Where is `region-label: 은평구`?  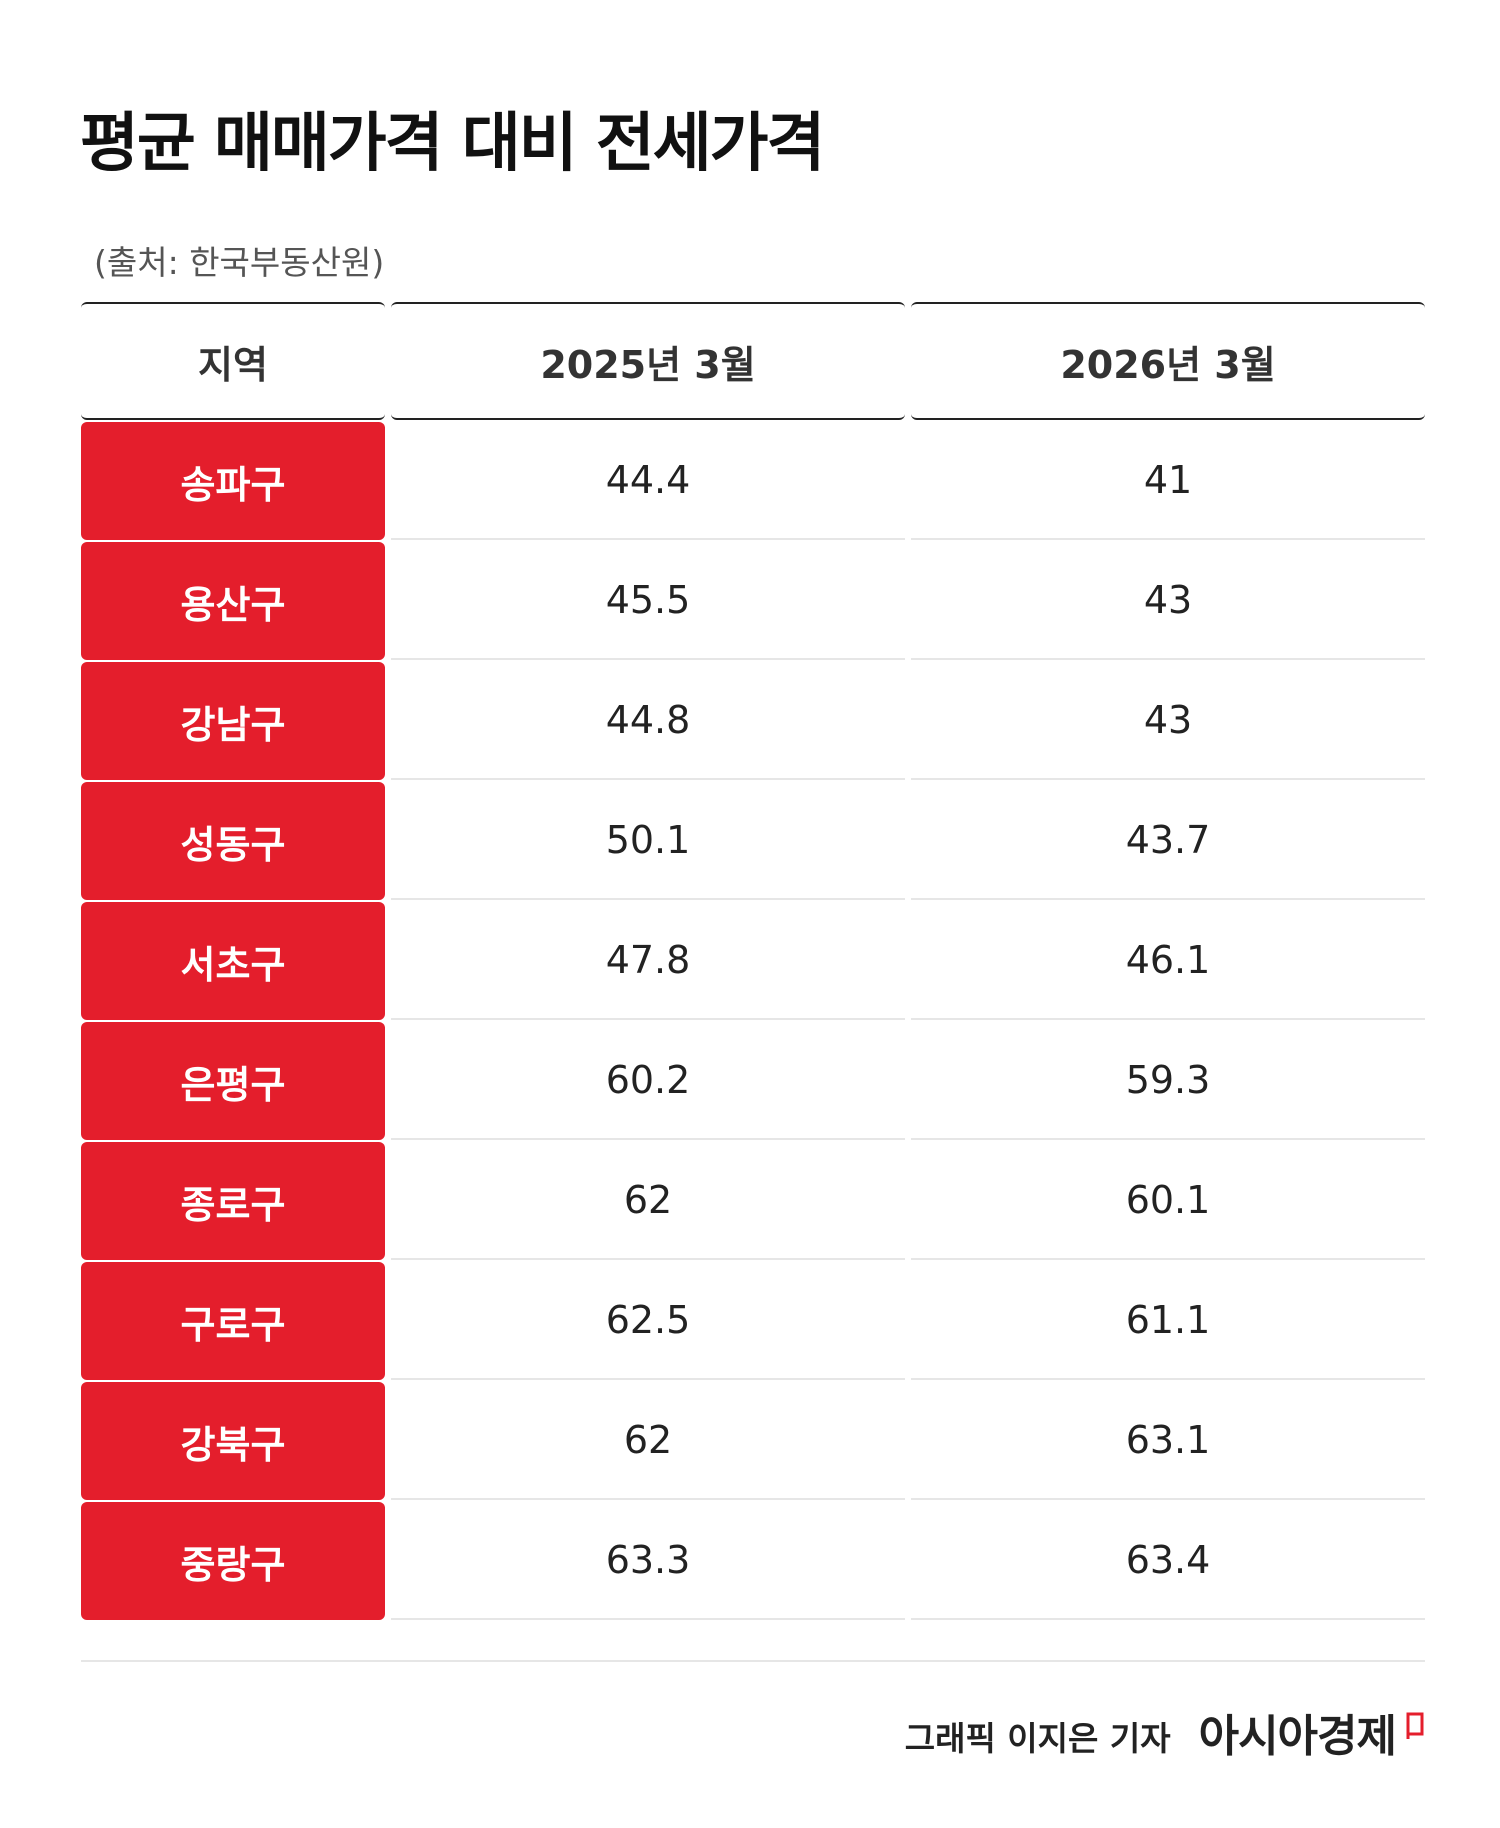
region-label: 은평구 is located at coordinates (233, 1081).